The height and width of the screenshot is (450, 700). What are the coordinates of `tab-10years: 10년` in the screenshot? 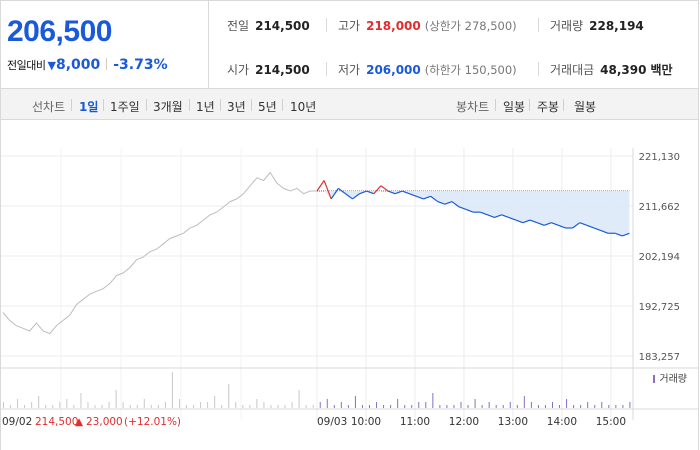 It's located at (303, 107).